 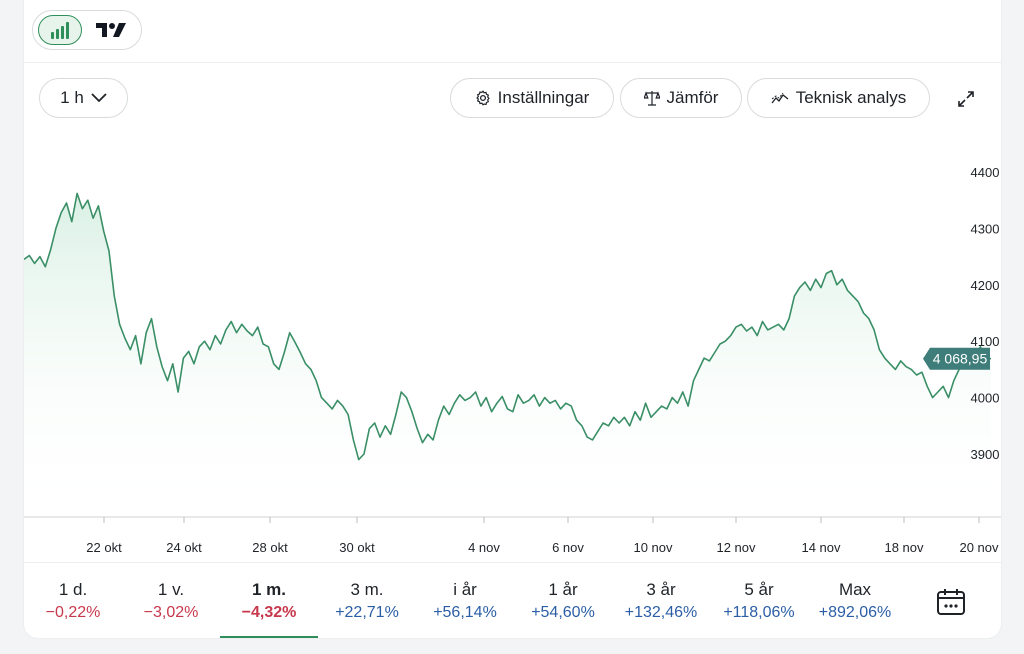 I want to click on chevron-down-icon, so click(x=99, y=98).